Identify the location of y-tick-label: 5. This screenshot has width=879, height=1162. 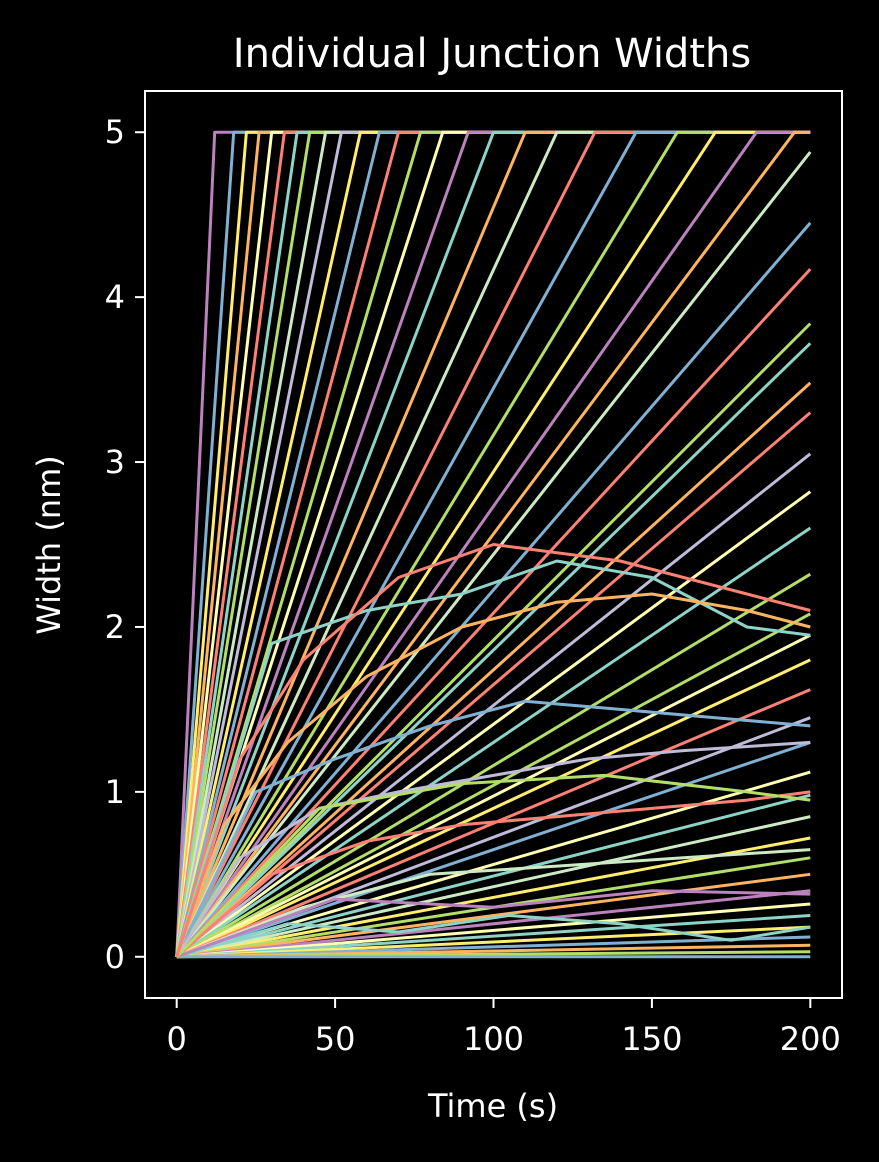
(115, 132).